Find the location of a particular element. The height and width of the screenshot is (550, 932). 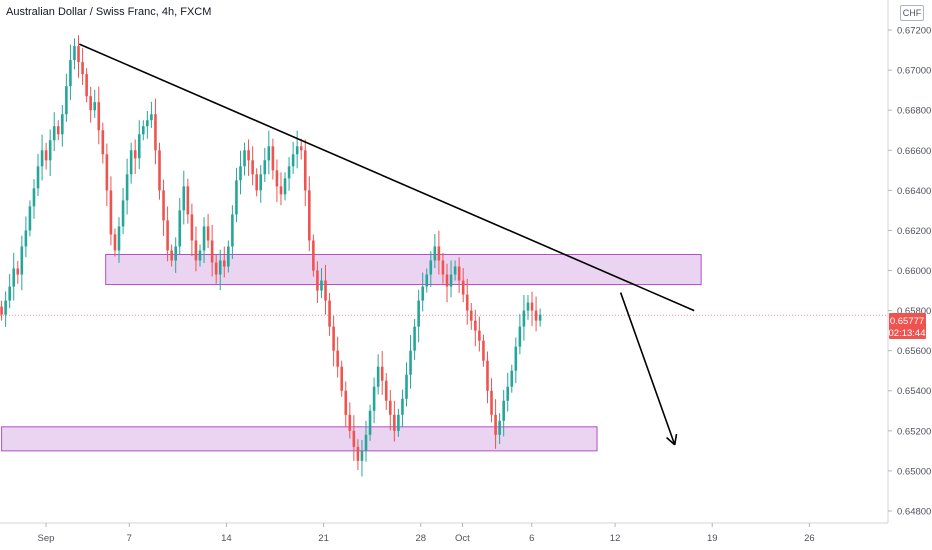

price-tick-label: 0.65600 is located at coordinates (914, 351).